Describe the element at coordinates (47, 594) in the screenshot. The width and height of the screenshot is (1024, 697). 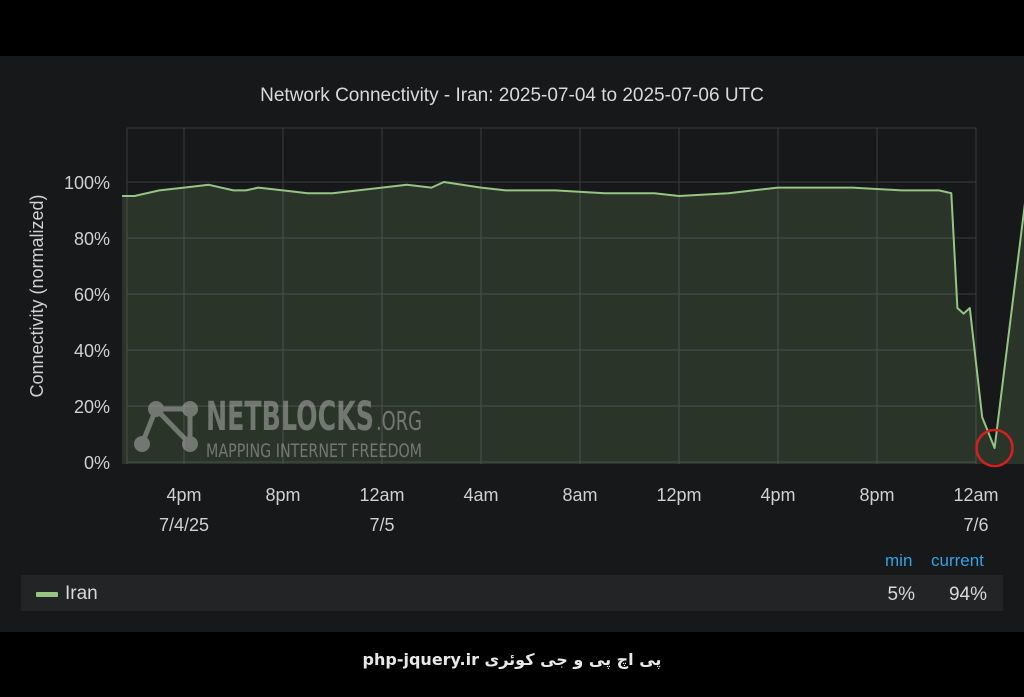
I see `legend-swatch` at that location.